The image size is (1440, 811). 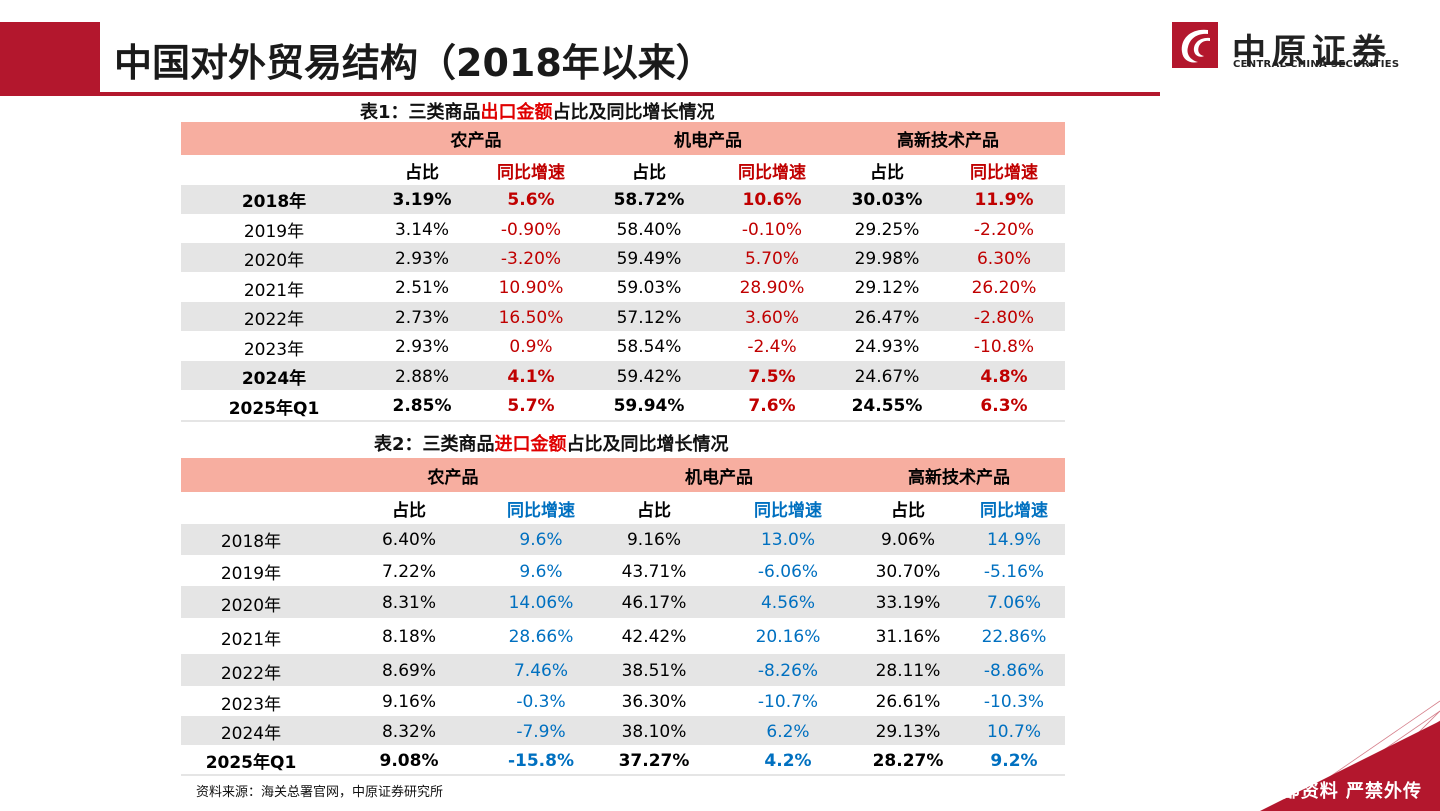 What do you see at coordinates (649, 230) in the screenshot?
I see `share-cell: 58.40%` at bounding box center [649, 230].